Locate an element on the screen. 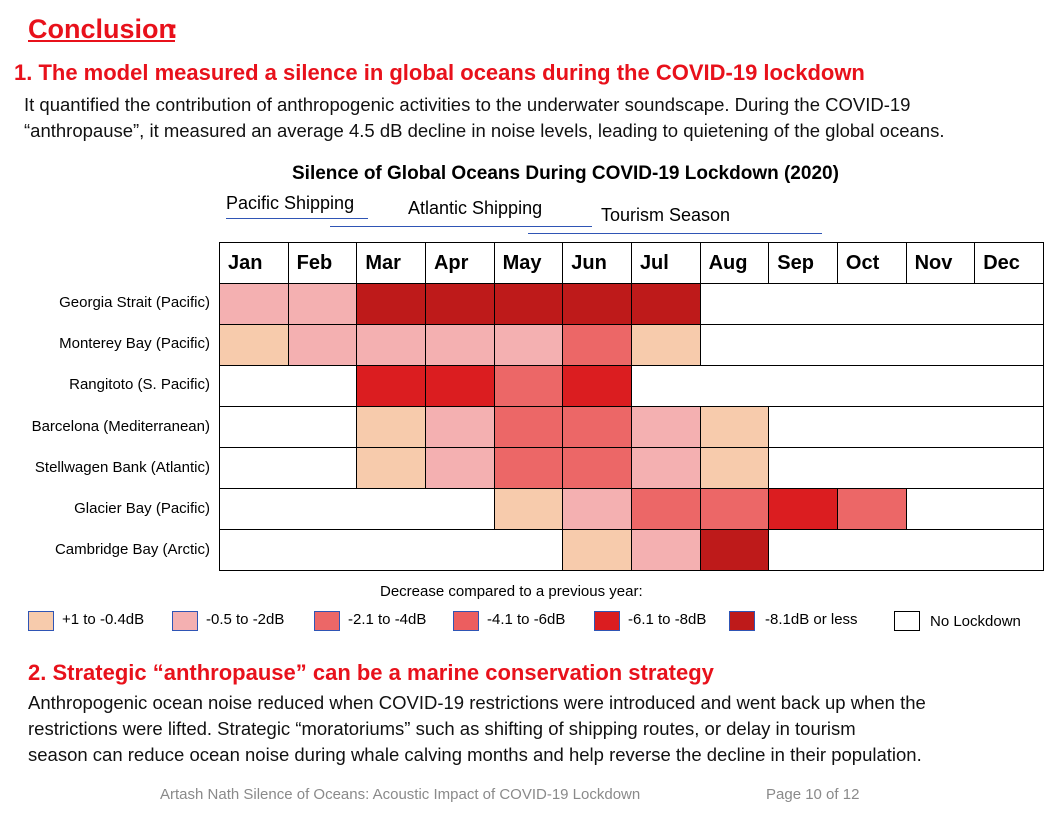  heat-cell-sep is located at coordinates (803, 509).